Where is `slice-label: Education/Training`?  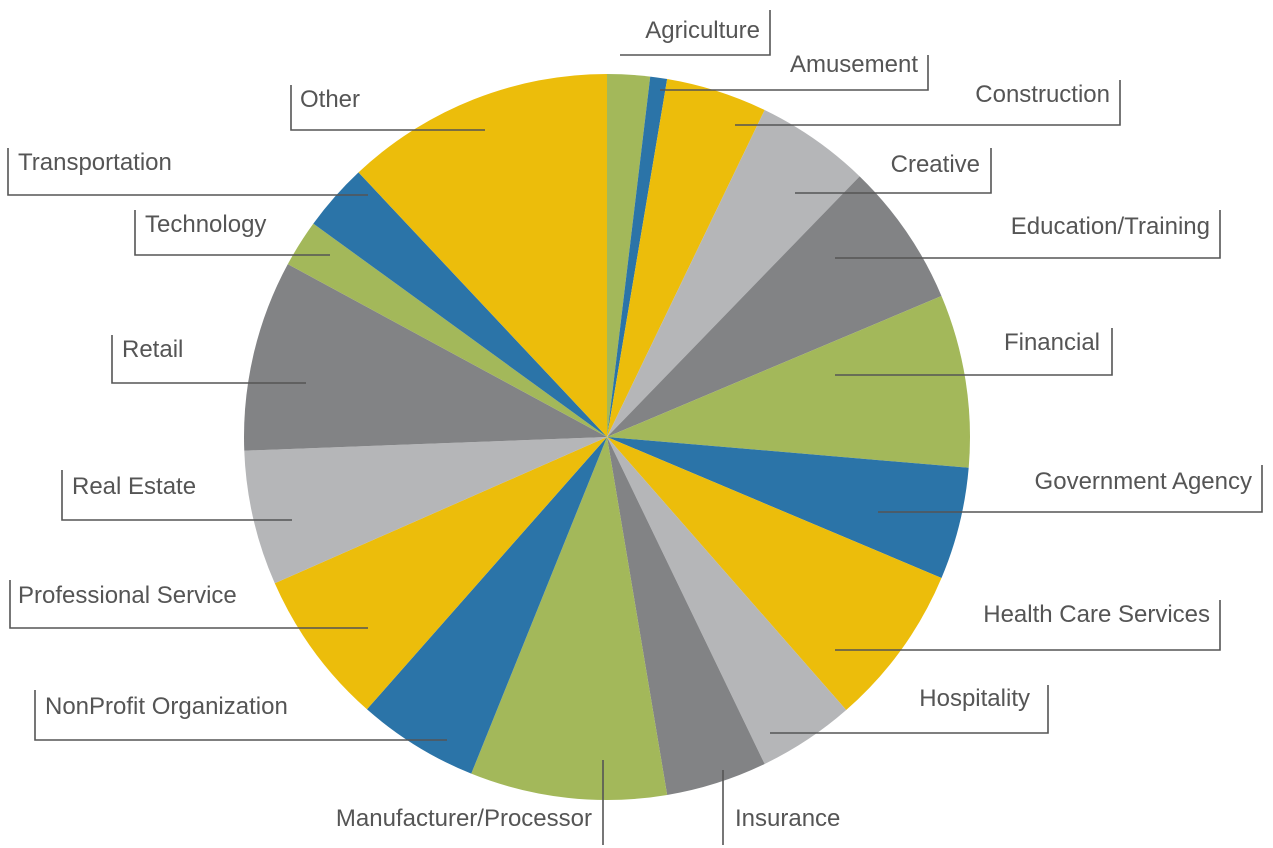
slice-label: Education/Training is located at coordinates (1110, 226).